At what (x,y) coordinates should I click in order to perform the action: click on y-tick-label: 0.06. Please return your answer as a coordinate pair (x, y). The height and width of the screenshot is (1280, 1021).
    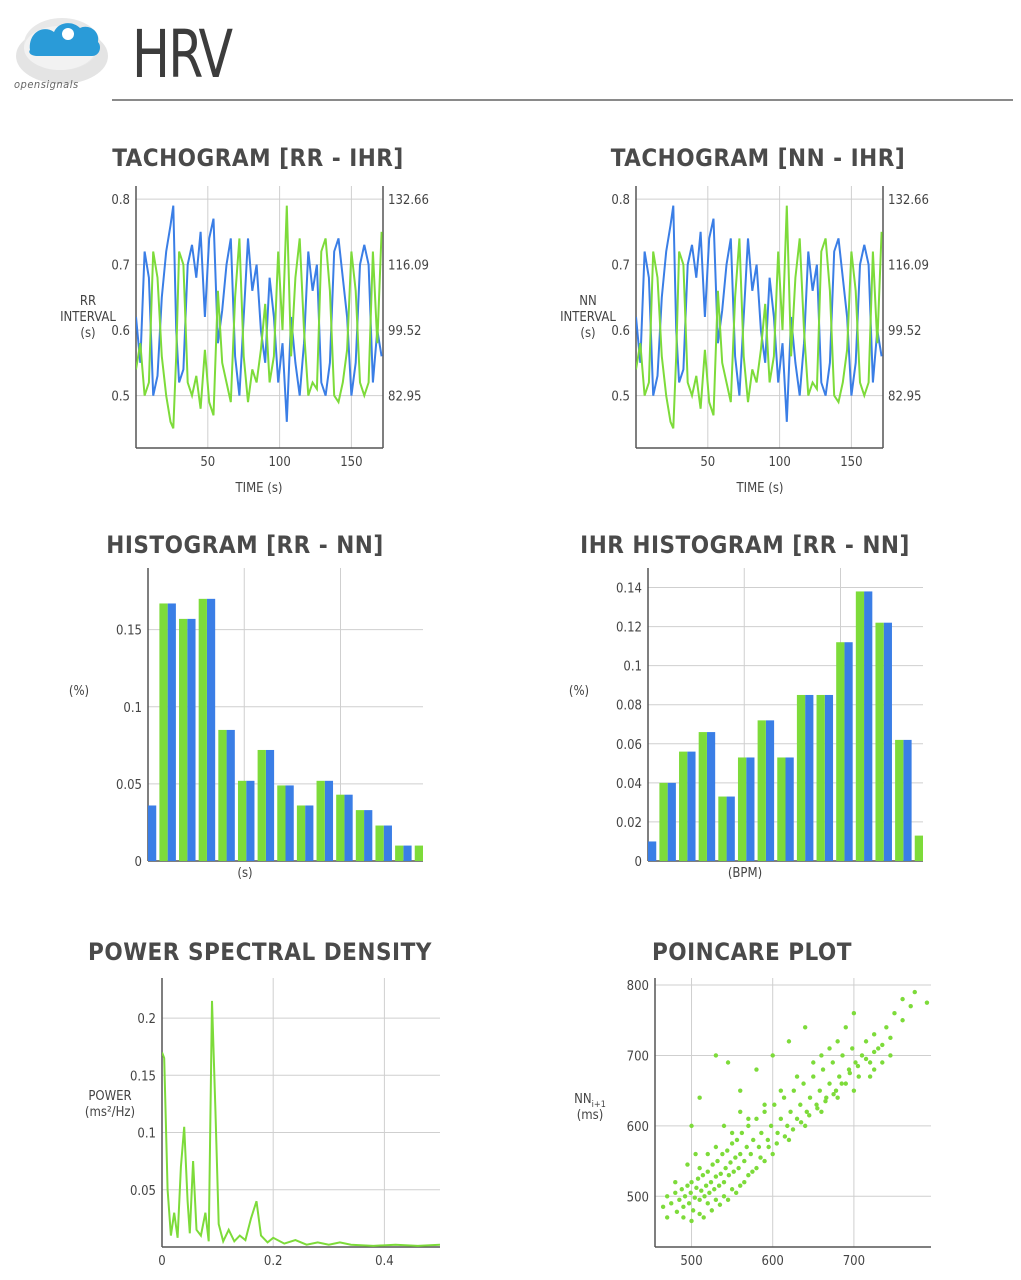
    Looking at the image, I should click on (629, 745).